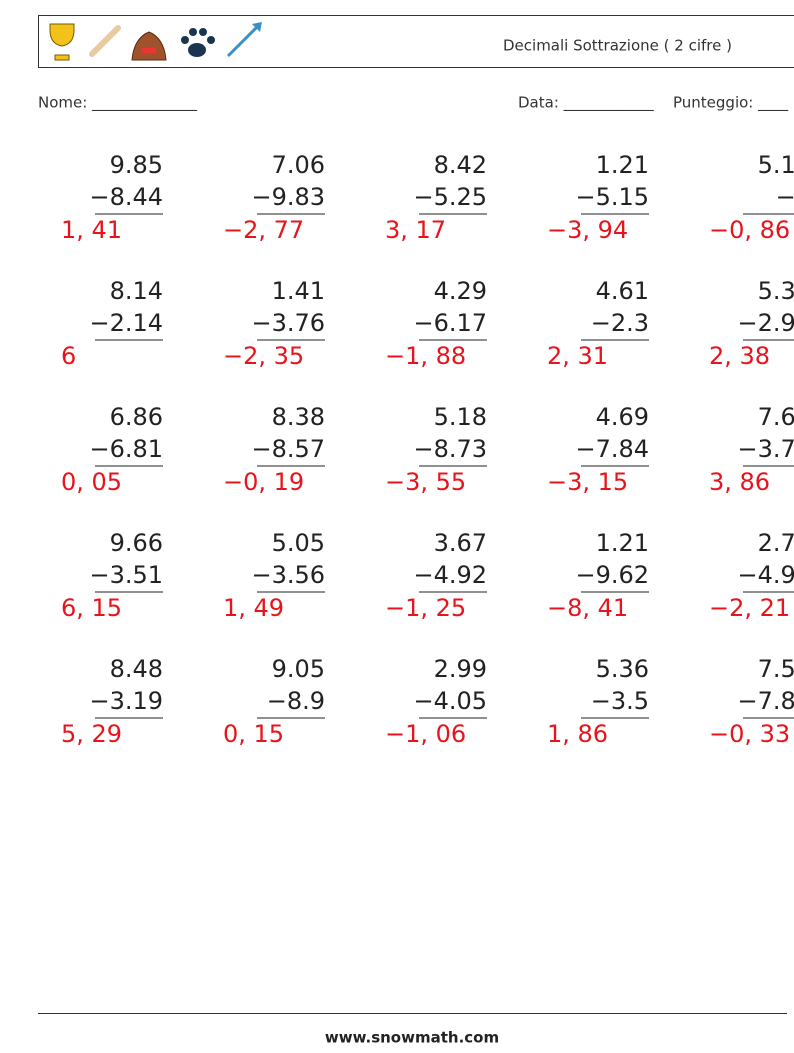 The width and height of the screenshot is (794, 1053). Describe the element at coordinates (776, 291) in the screenshot. I see `minuend: 5.34` at that location.